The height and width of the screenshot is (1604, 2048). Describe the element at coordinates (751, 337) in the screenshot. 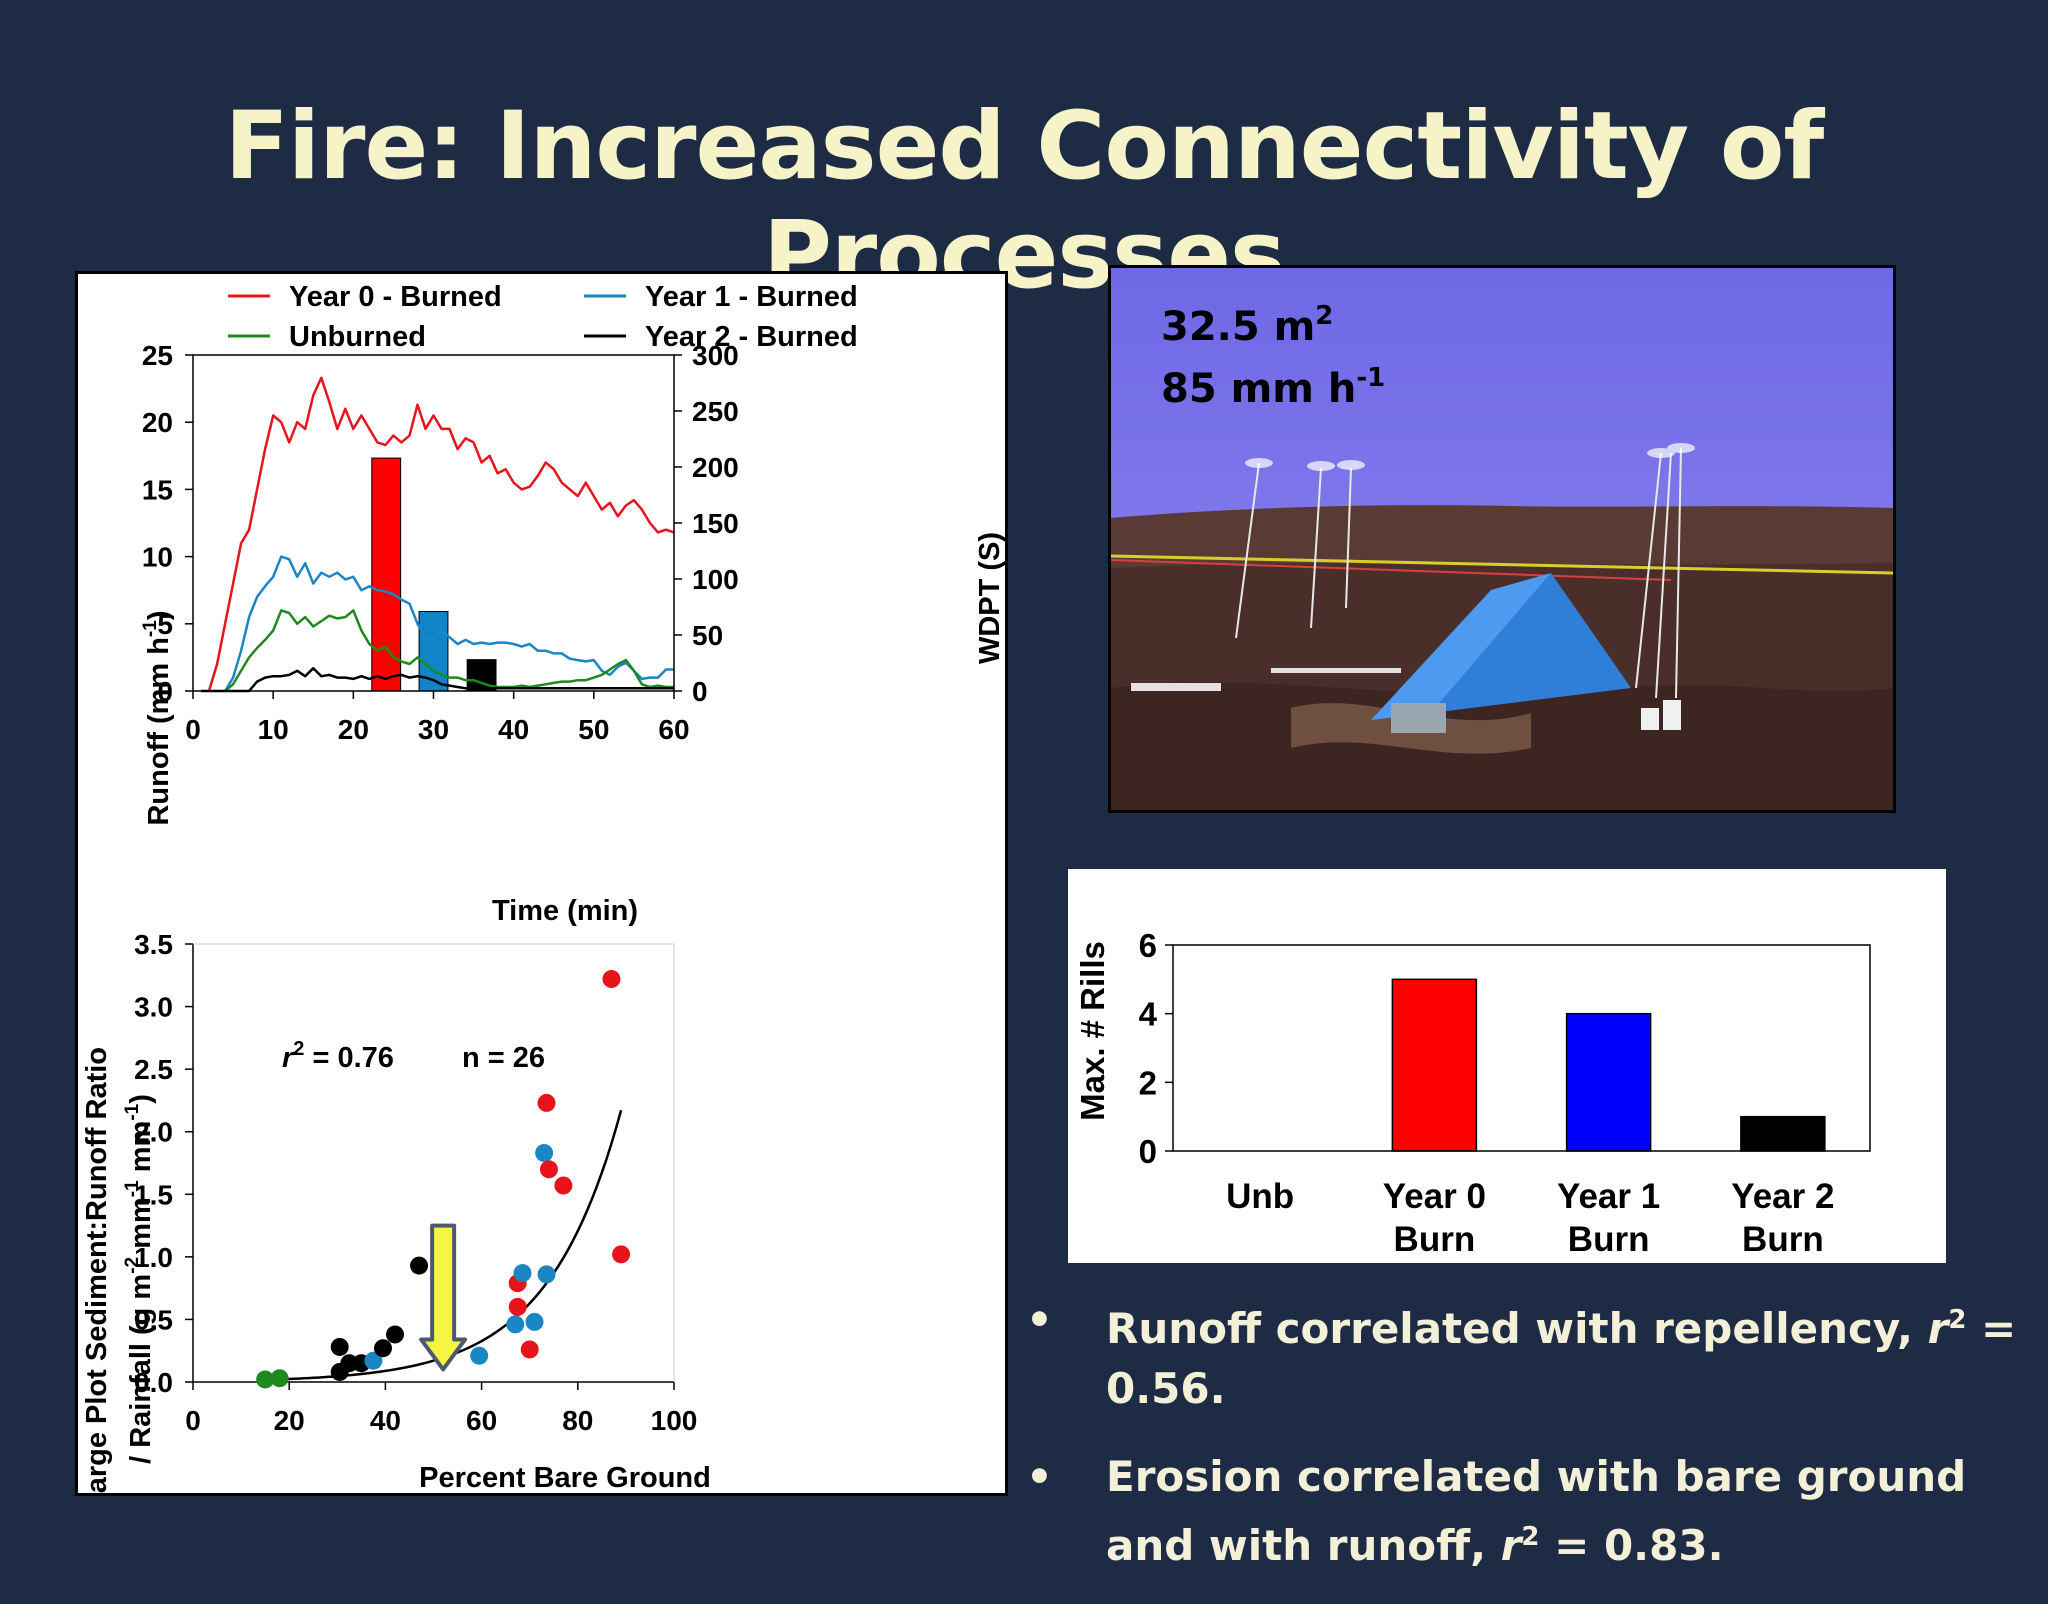

I see `legend-label-year2: Year 2 - Burned` at that location.